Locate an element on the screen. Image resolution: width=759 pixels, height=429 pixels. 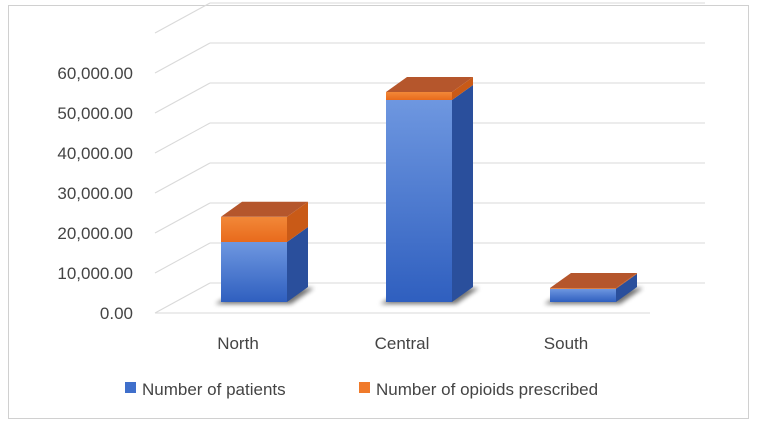
x-axis-categories: North Central South is located at coordinates (402, 343).